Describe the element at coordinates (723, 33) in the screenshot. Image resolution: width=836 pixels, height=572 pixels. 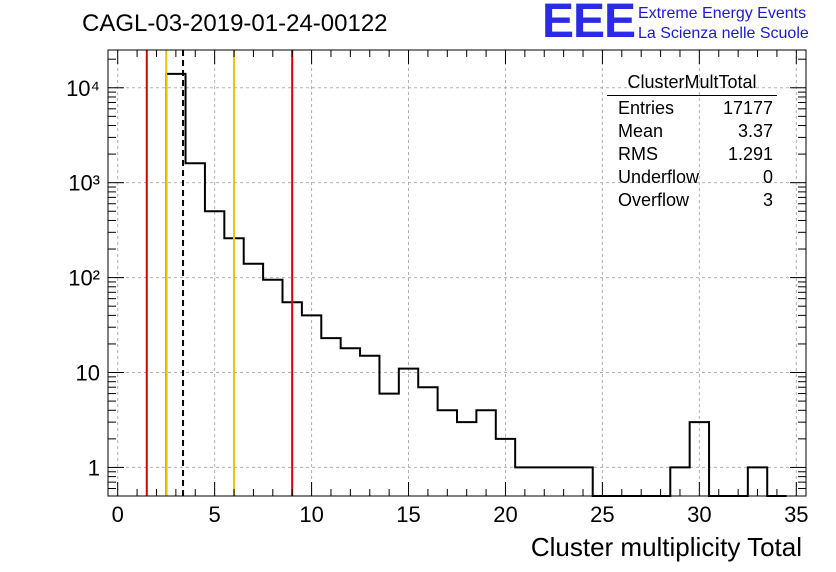
I see `logo-line-2: La Scienza nelle Scuole` at that location.